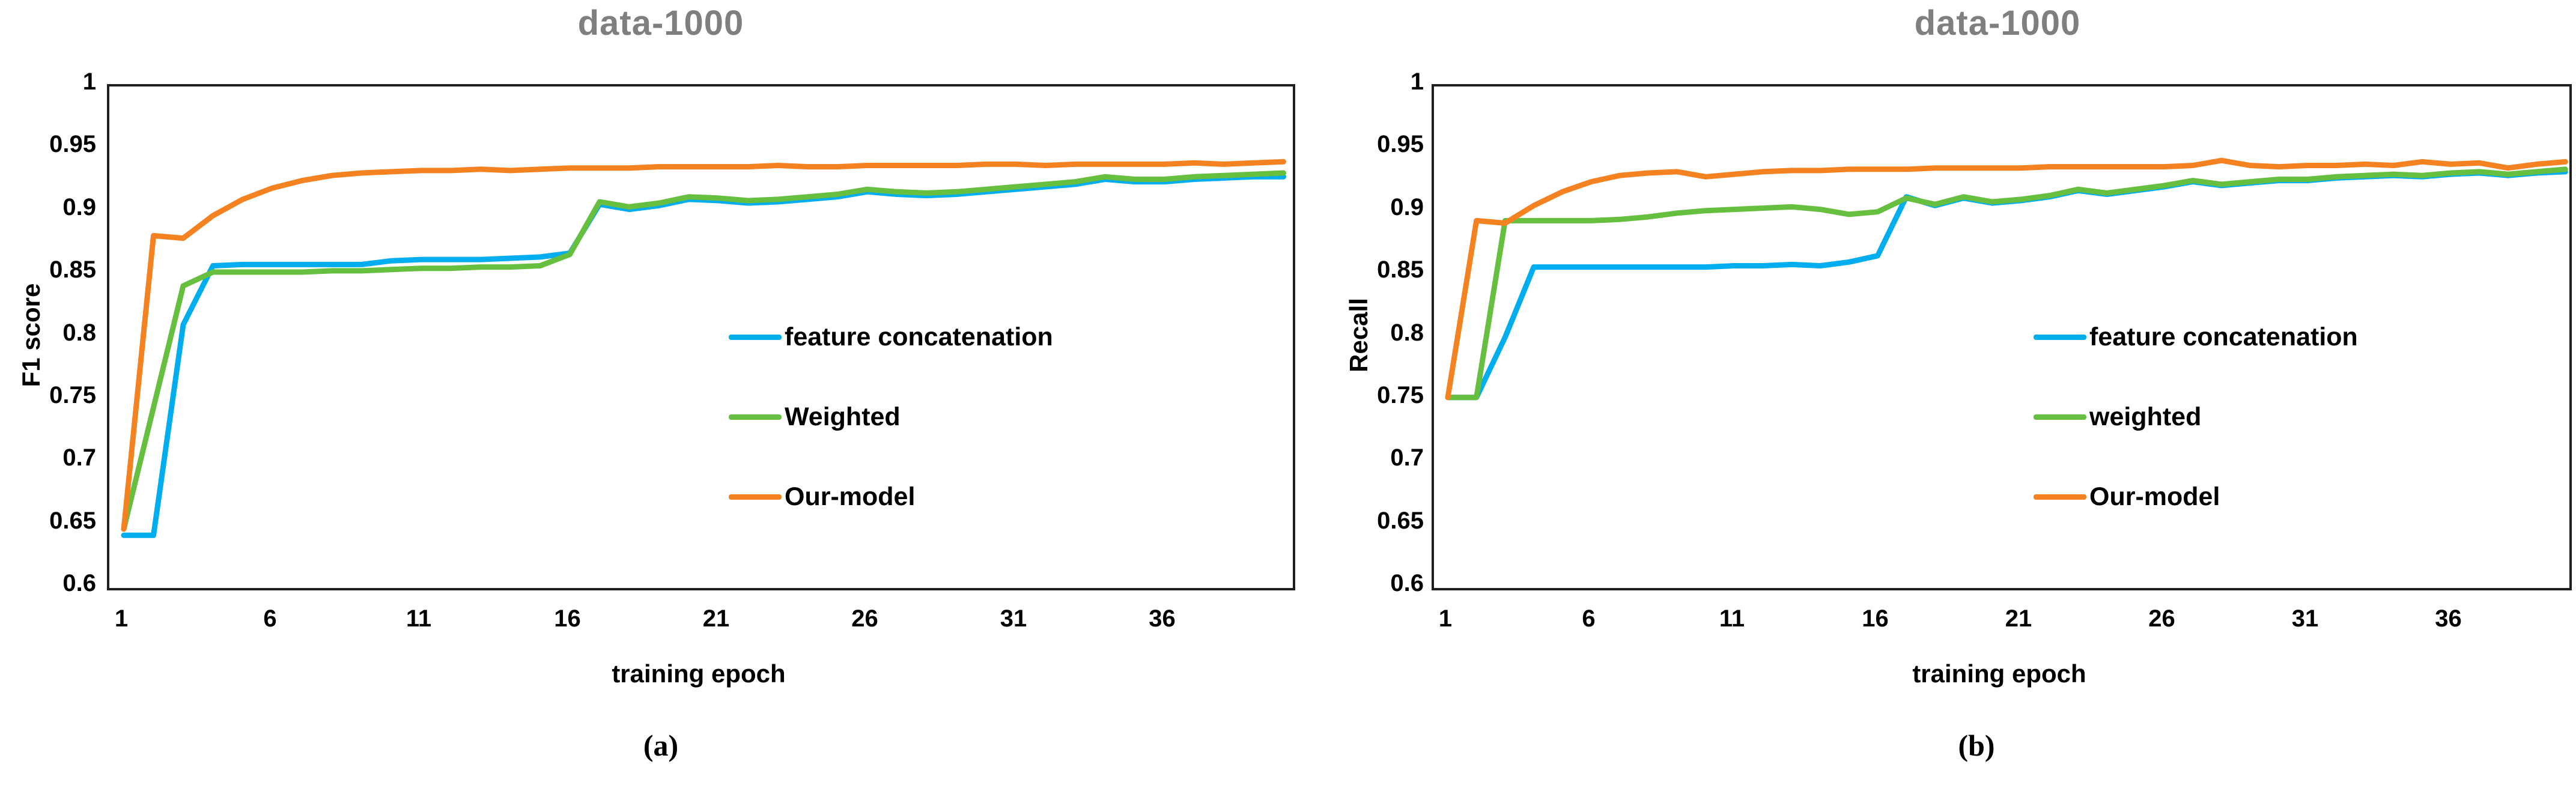 The height and width of the screenshot is (791, 2576). What do you see at coordinates (2145, 416) in the screenshot?
I see `legend-label: weighted` at bounding box center [2145, 416].